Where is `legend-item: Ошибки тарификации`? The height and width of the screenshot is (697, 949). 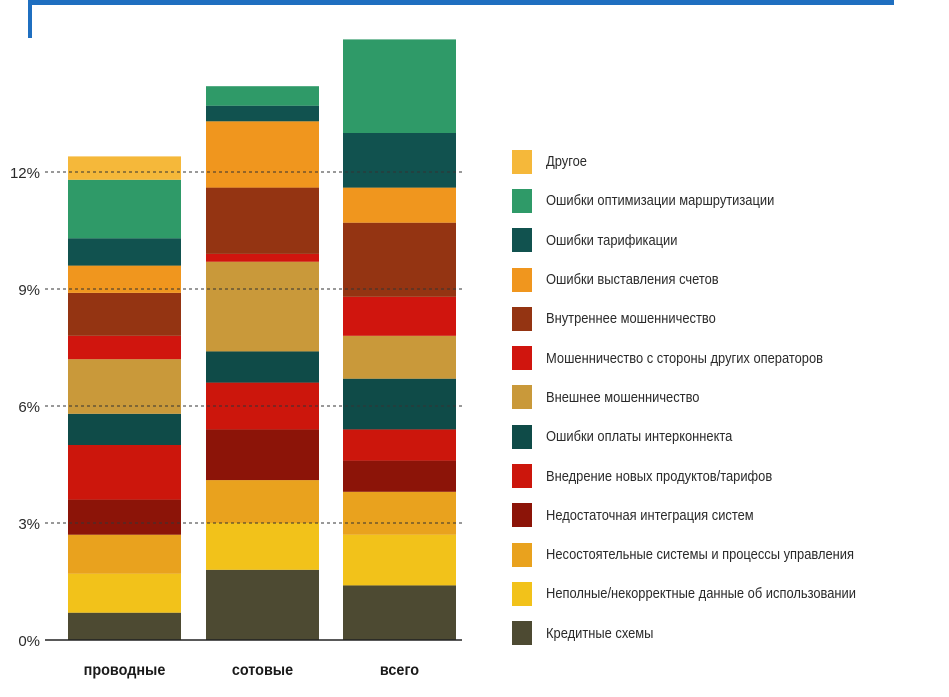 legend-item: Ошибки тарификации is located at coordinates (727, 240).